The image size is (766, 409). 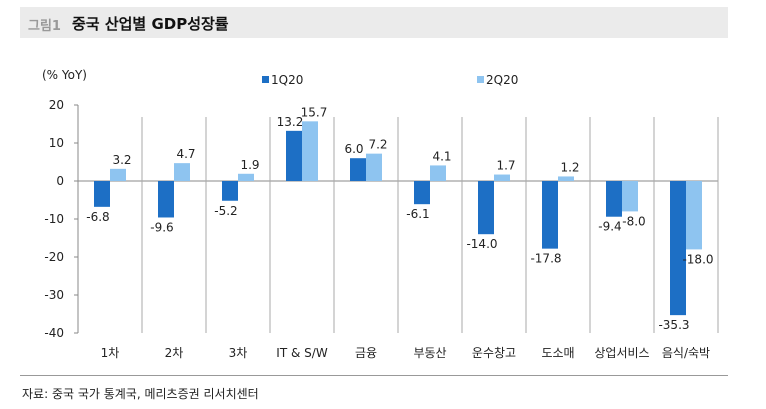 What do you see at coordinates (374, 375) in the screenshot?
I see `divider` at bounding box center [374, 375].